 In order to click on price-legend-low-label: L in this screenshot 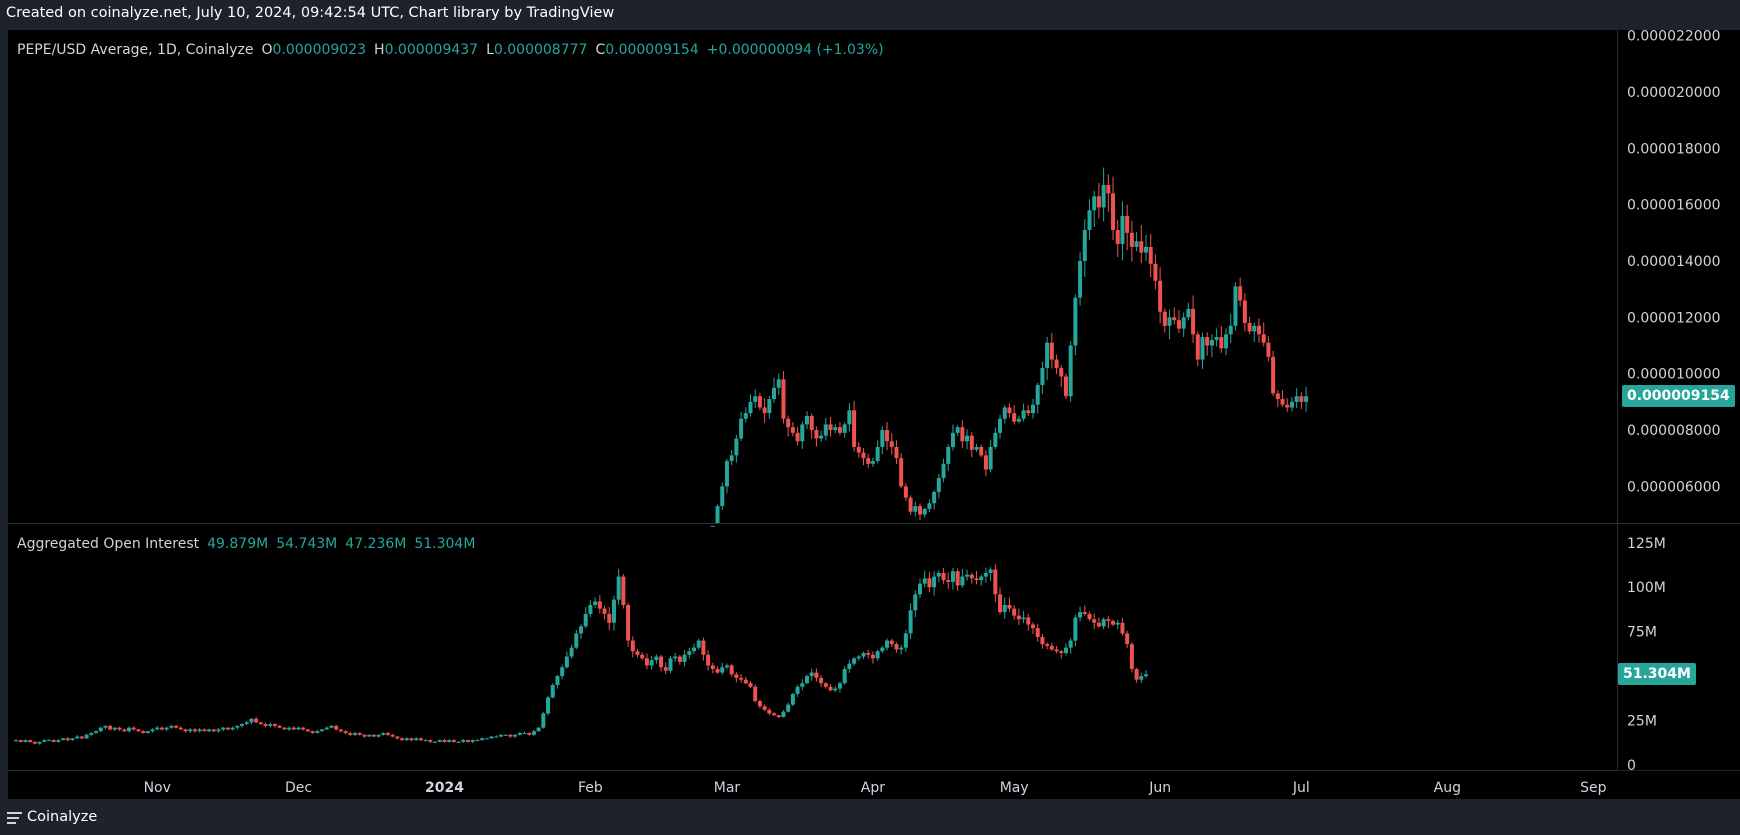, I will do `click(490, 50)`.